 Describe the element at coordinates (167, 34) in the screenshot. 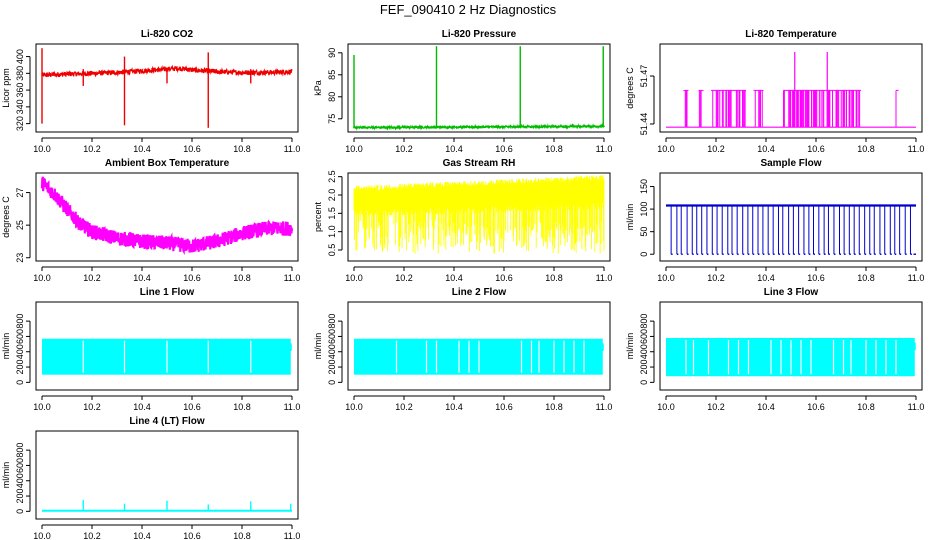

I see `panel-title: Li-820 CO2` at that location.